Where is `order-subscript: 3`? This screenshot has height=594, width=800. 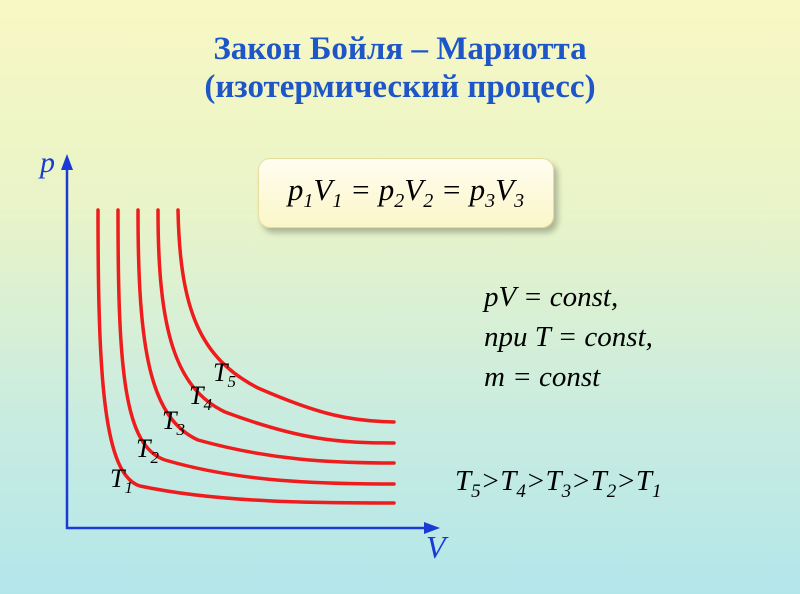
order-subscript: 3 is located at coordinates (566, 491).